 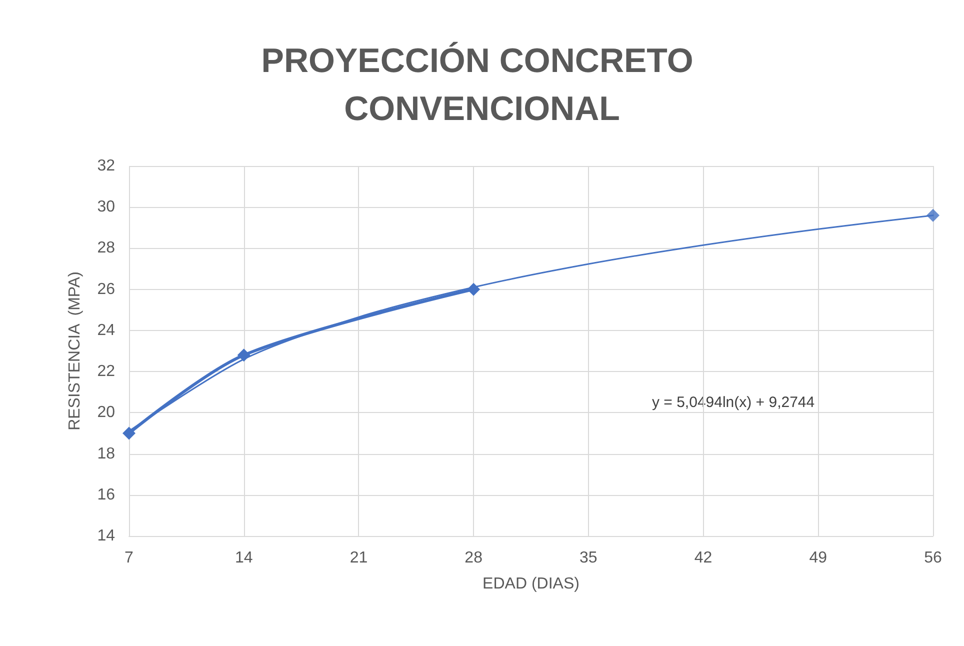 I want to click on x-tick-label: 56, so click(x=933, y=558).